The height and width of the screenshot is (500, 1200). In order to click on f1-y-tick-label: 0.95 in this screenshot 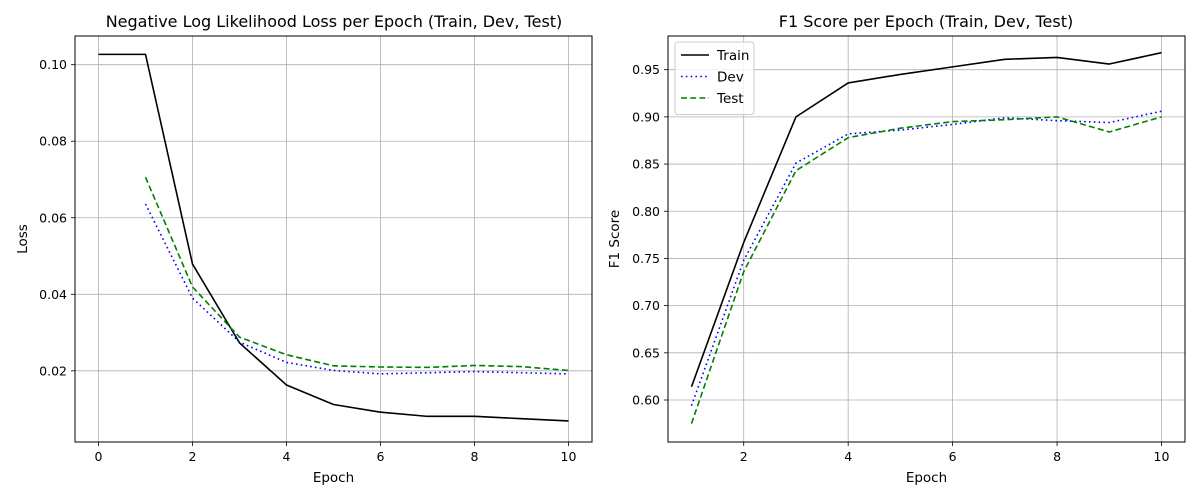, I will do `click(646, 69)`.